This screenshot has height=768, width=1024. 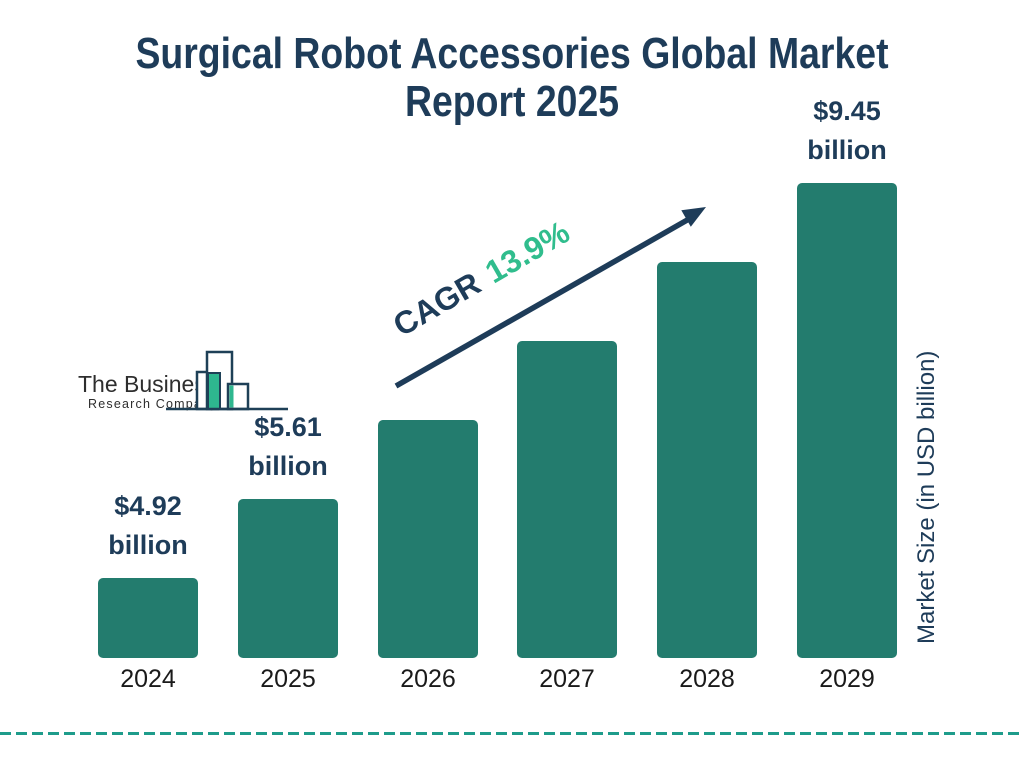 I want to click on title-line-1: Surgical Robot Accessories Global Market, so click(x=512, y=53).